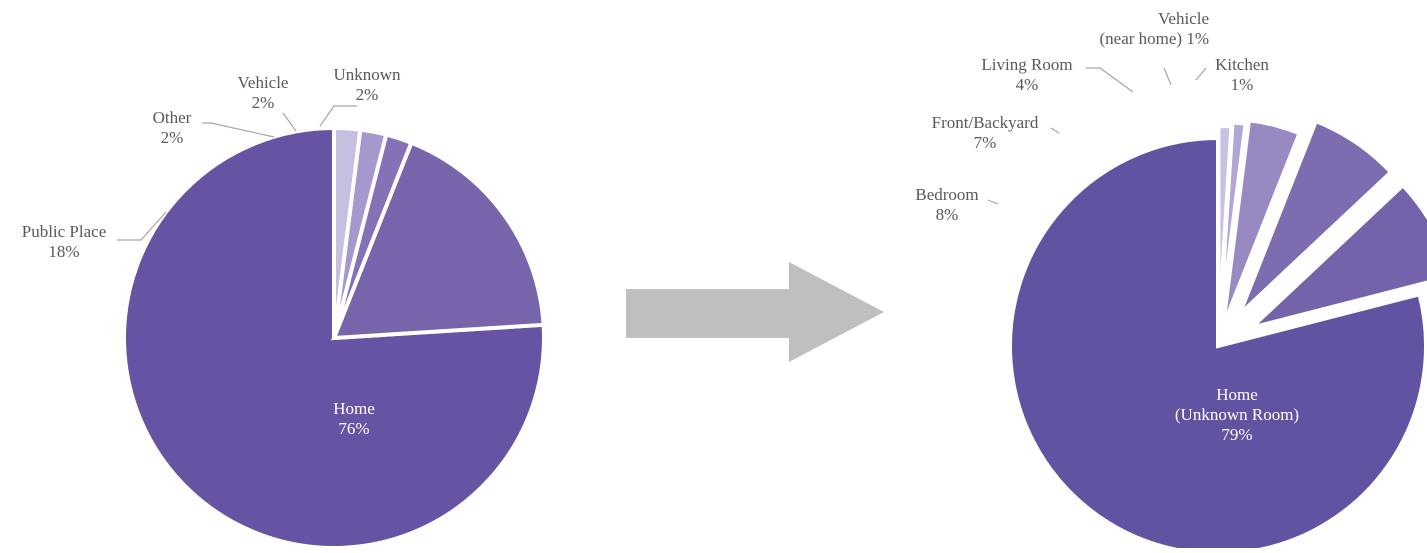 The width and height of the screenshot is (1427, 553). What do you see at coordinates (1110, 80) in the screenshot?
I see `leader-line-living-room` at bounding box center [1110, 80].